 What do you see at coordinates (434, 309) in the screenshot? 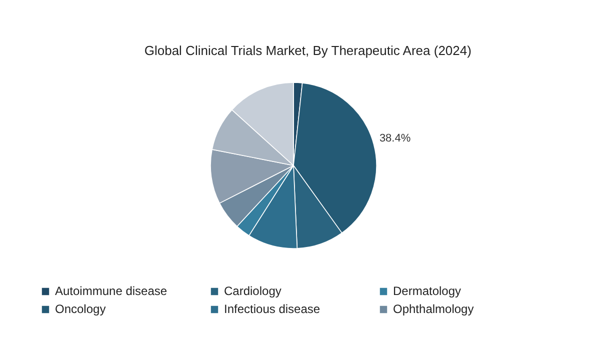
I see `legend-label: Ophthalmology` at bounding box center [434, 309].